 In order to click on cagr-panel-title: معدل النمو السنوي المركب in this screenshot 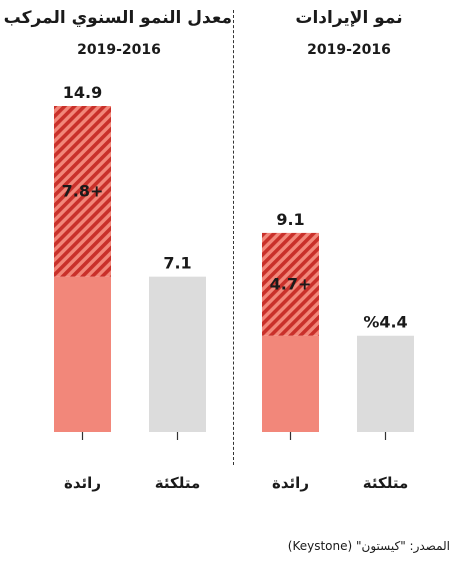, I will do `click(117, 18)`.